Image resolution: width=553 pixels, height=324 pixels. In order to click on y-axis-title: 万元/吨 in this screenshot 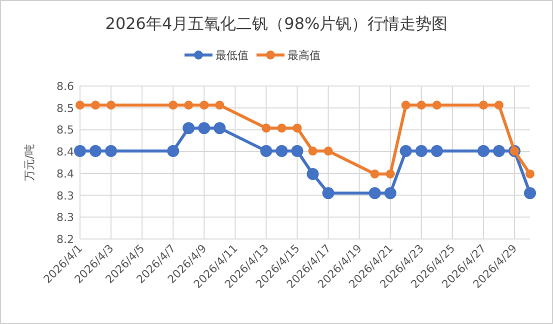, I will do `click(29, 162)`.